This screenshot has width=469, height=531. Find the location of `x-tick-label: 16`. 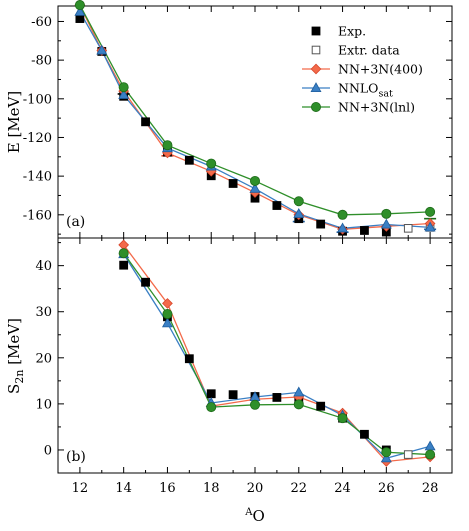

x-tick-label: 16 is located at coordinates (167, 488).